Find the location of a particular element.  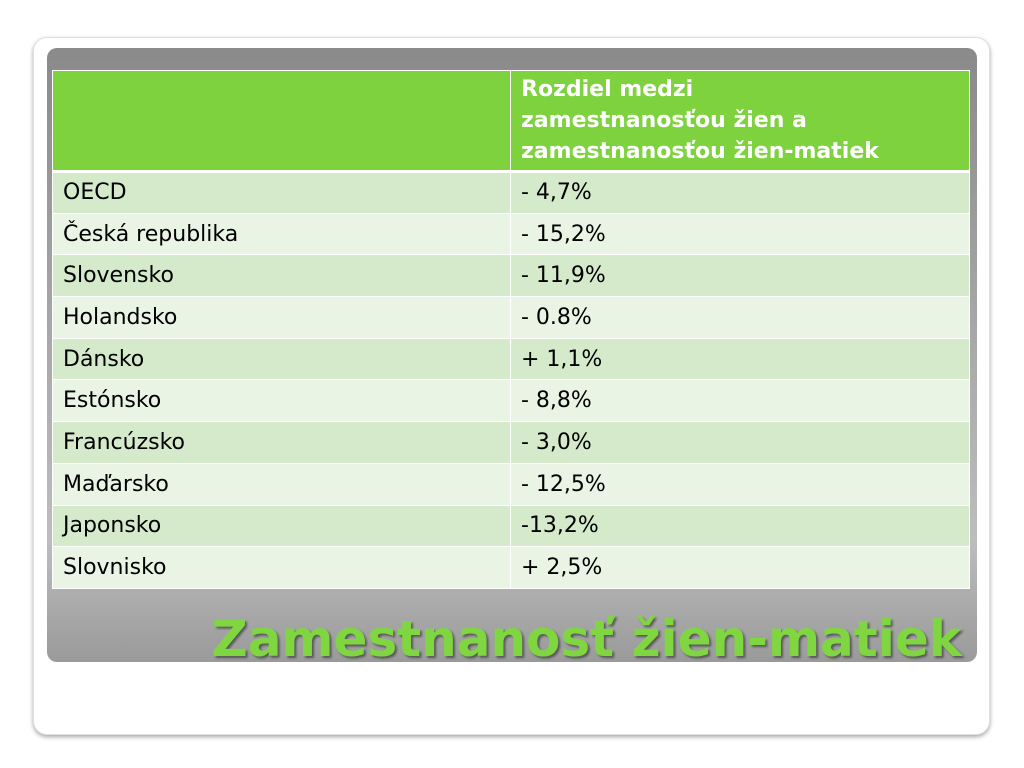

table-row: OECD - 4,7% is located at coordinates (511, 192).